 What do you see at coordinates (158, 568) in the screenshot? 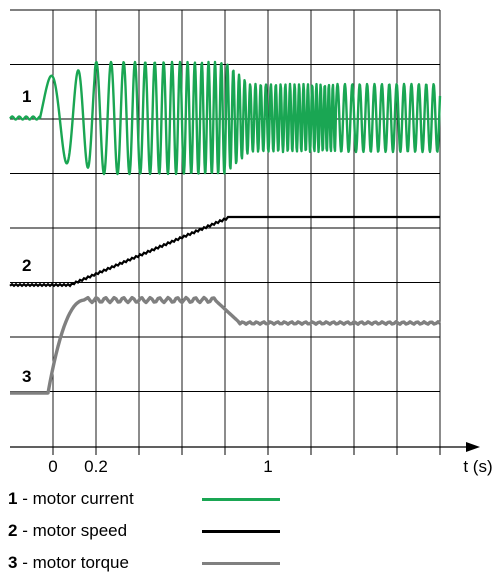
I see `legend-item-3: 3 - motor torque` at bounding box center [158, 568].